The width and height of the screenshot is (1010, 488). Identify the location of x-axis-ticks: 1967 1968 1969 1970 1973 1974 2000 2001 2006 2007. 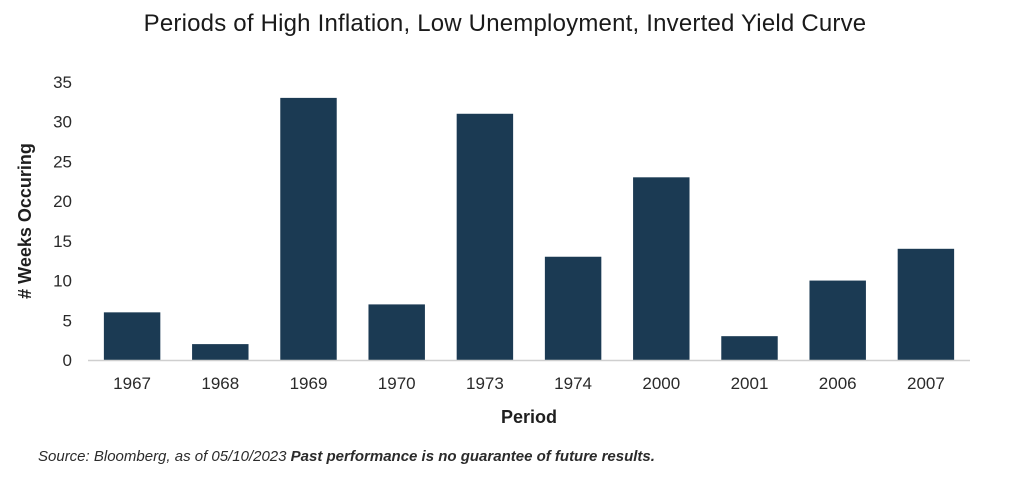
(529, 383).